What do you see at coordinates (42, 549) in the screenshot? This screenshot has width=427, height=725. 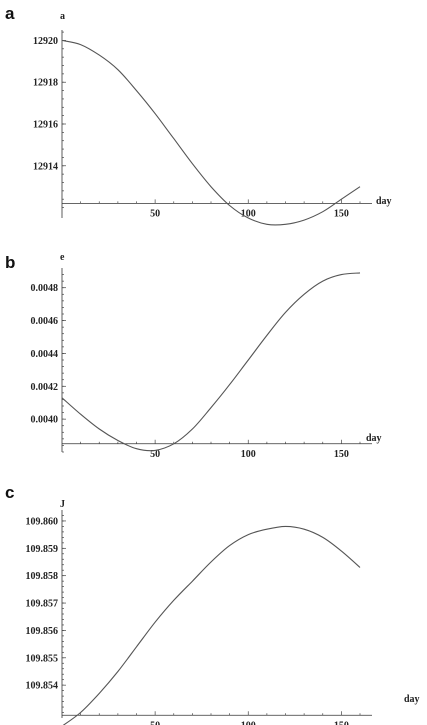 I see `y-tick-label-c: 109.859` at bounding box center [42, 549].